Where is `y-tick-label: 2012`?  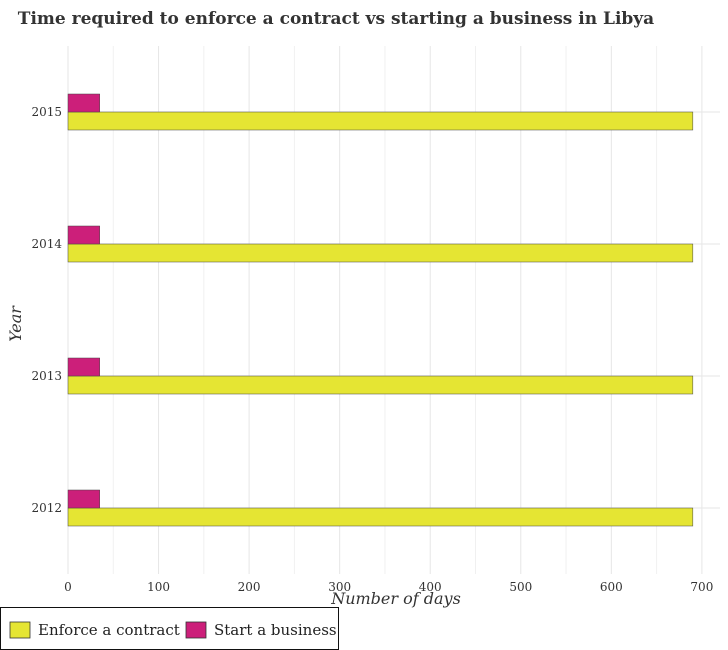
y-tick-label: 2012 is located at coordinates (46, 508).